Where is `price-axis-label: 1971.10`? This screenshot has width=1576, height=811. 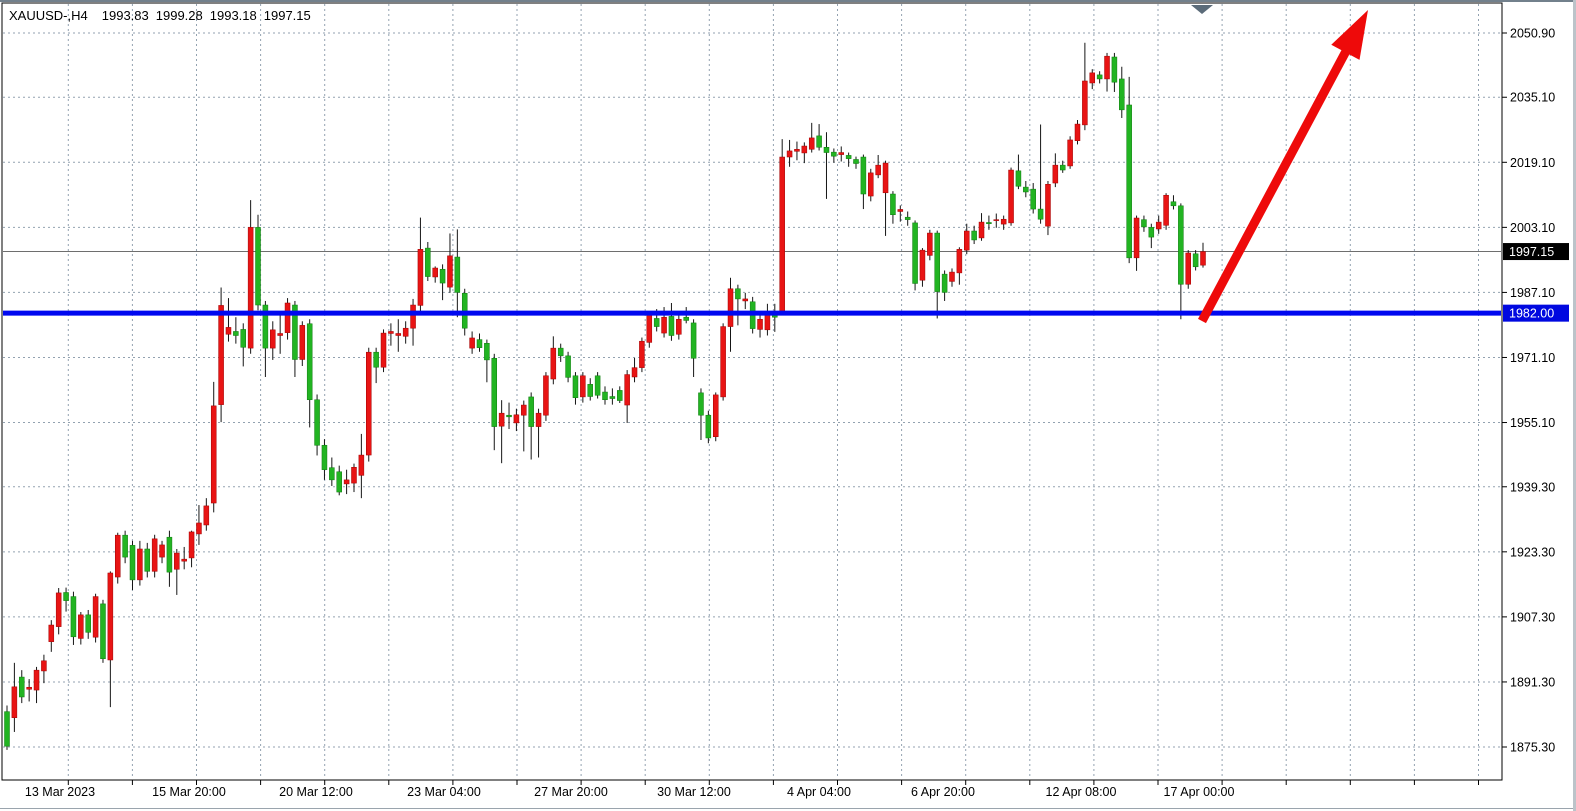
price-axis-label: 1971.10 is located at coordinates (1532, 358).